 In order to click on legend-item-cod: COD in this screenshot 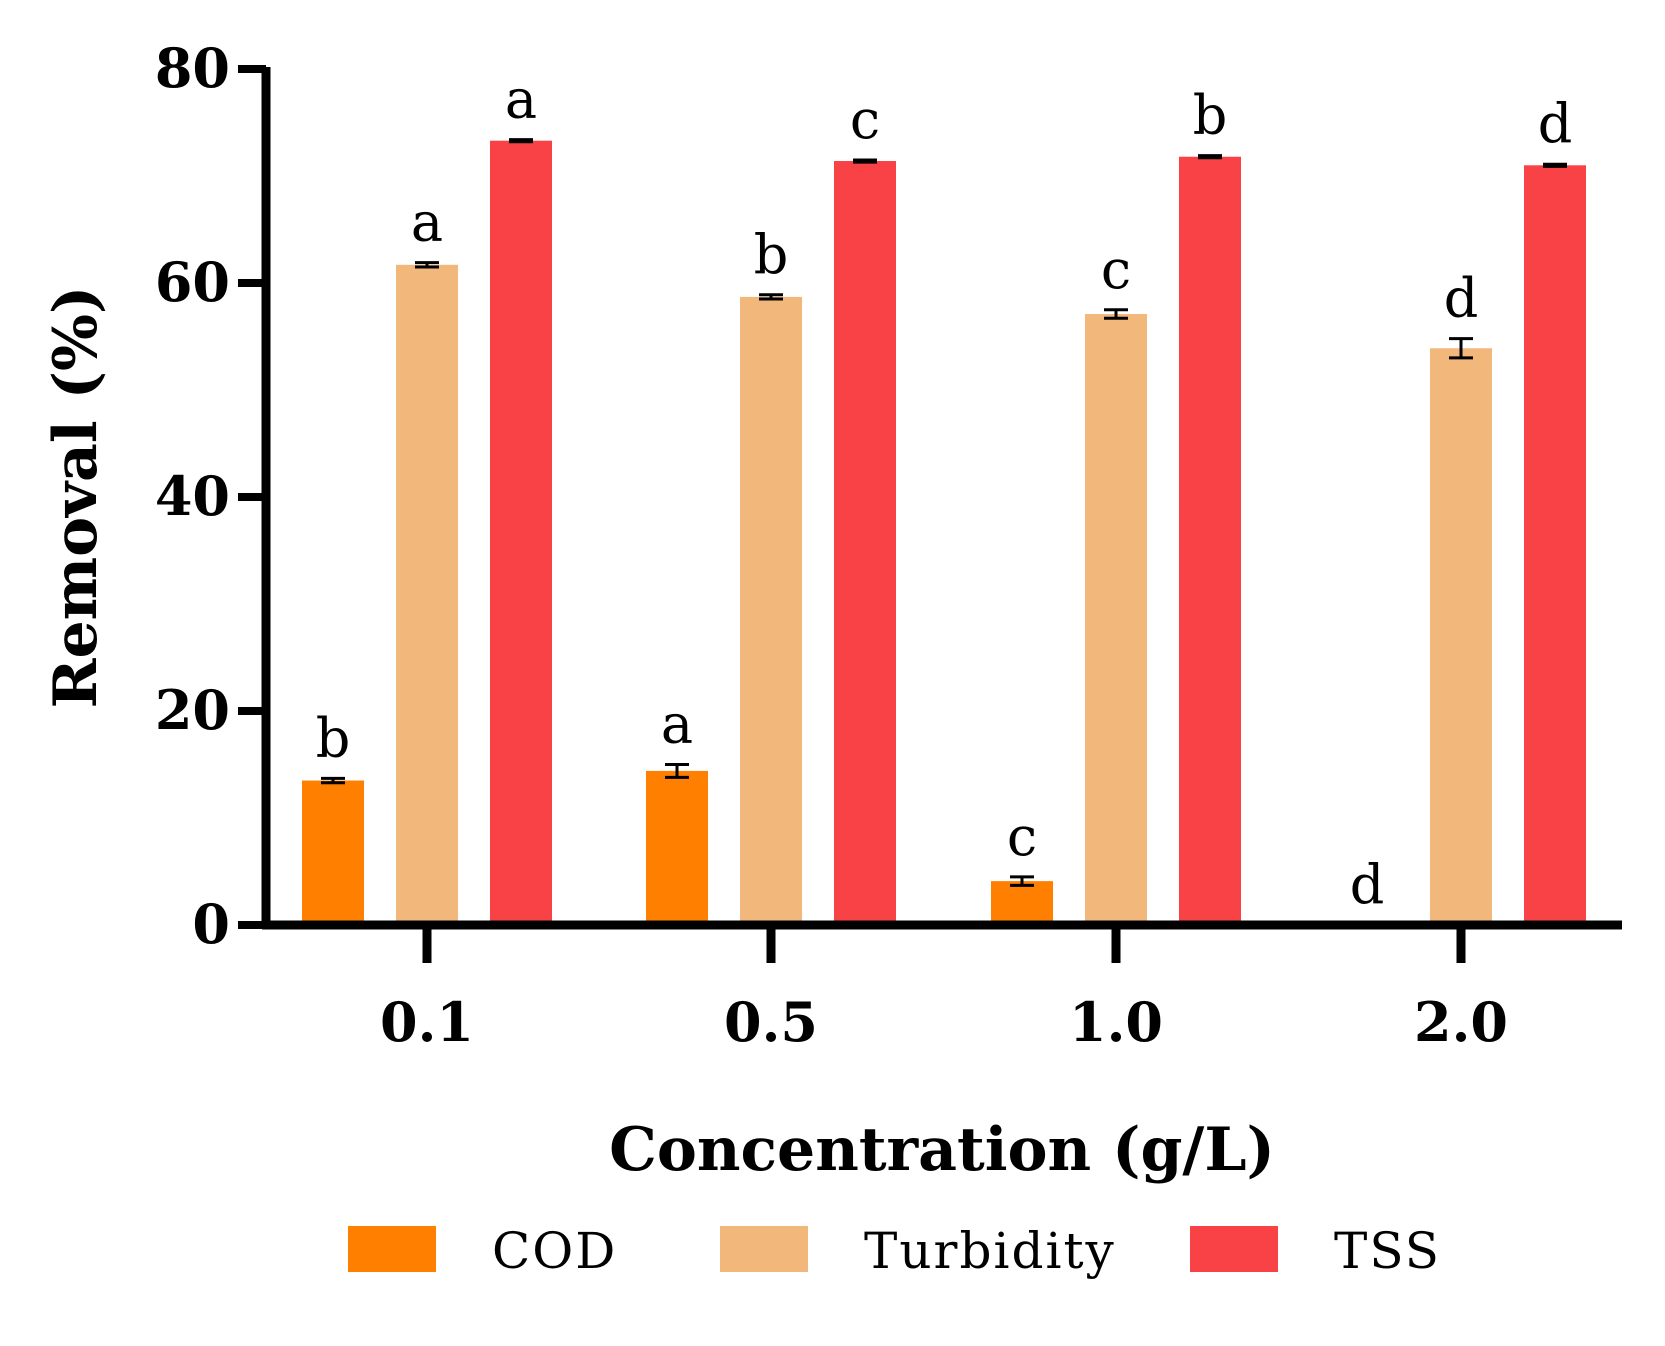, I will do `click(482, 1251)`.